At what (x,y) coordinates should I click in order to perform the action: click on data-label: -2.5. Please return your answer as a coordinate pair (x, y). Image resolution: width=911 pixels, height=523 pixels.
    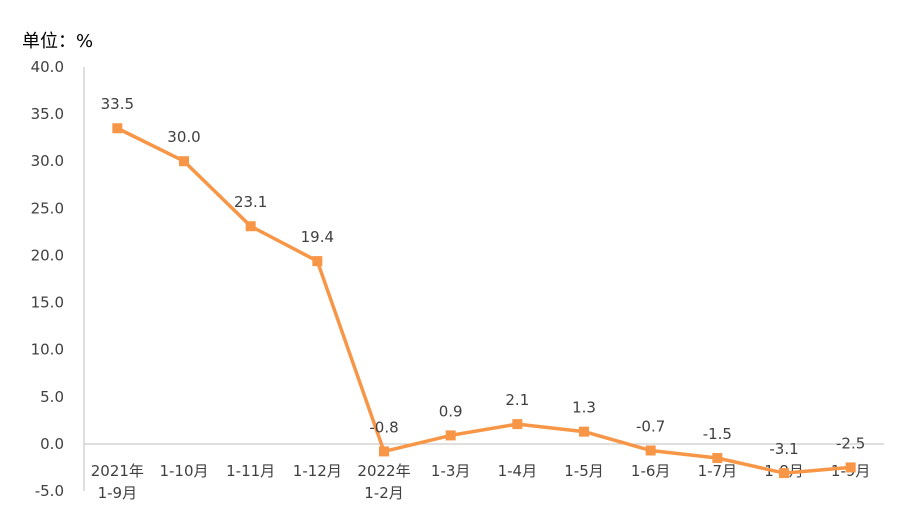
    Looking at the image, I should click on (850, 443).